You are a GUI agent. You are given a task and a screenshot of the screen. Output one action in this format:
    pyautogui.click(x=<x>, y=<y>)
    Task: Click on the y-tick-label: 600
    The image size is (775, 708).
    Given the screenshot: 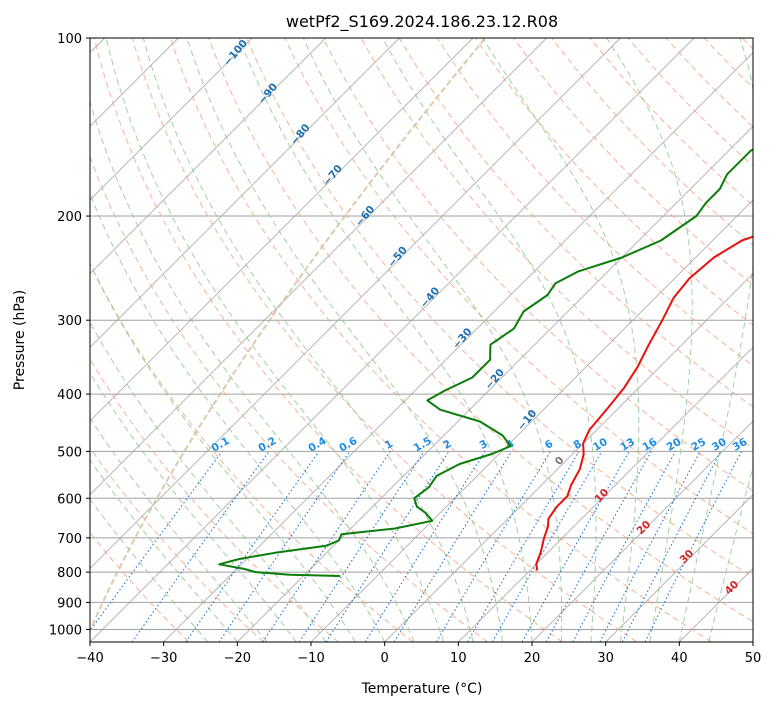 What is the action you would take?
    pyautogui.click(x=69, y=499)
    